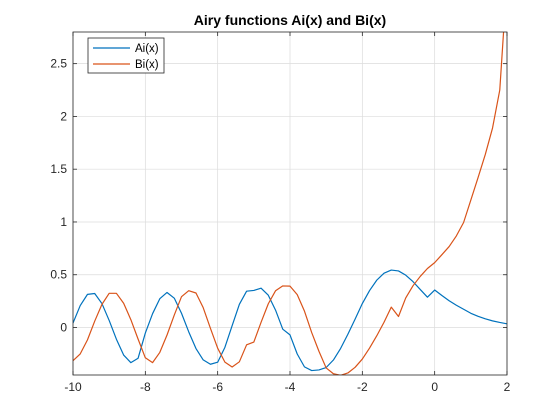 The width and height of the screenshot is (560, 420). What do you see at coordinates (217, 387) in the screenshot?
I see `x-tick-label: -6` at bounding box center [217, 387].